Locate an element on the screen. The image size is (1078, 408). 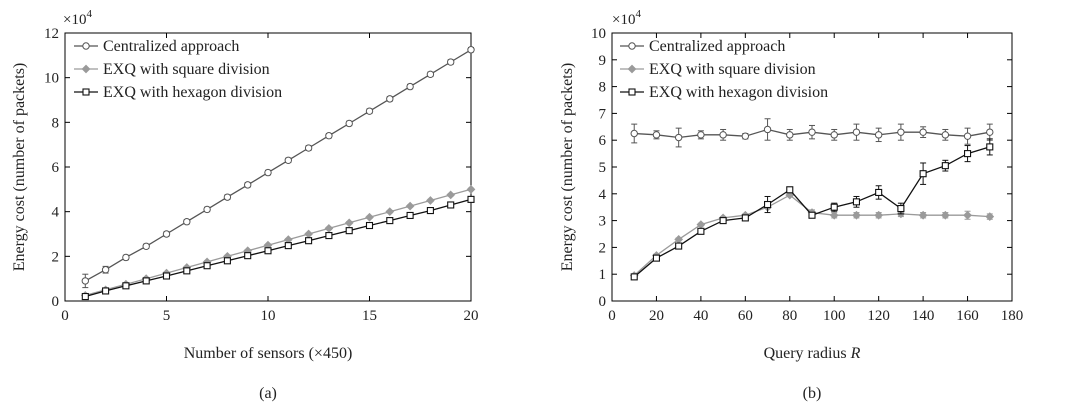
caption-b: (b) is located at coordinates (812, 393).